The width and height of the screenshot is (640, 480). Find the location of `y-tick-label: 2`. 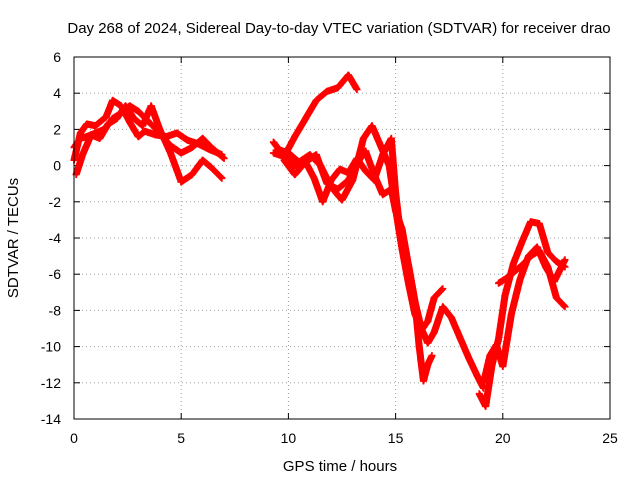

y-tick-label: 2 is located at coordinates (57, 129).